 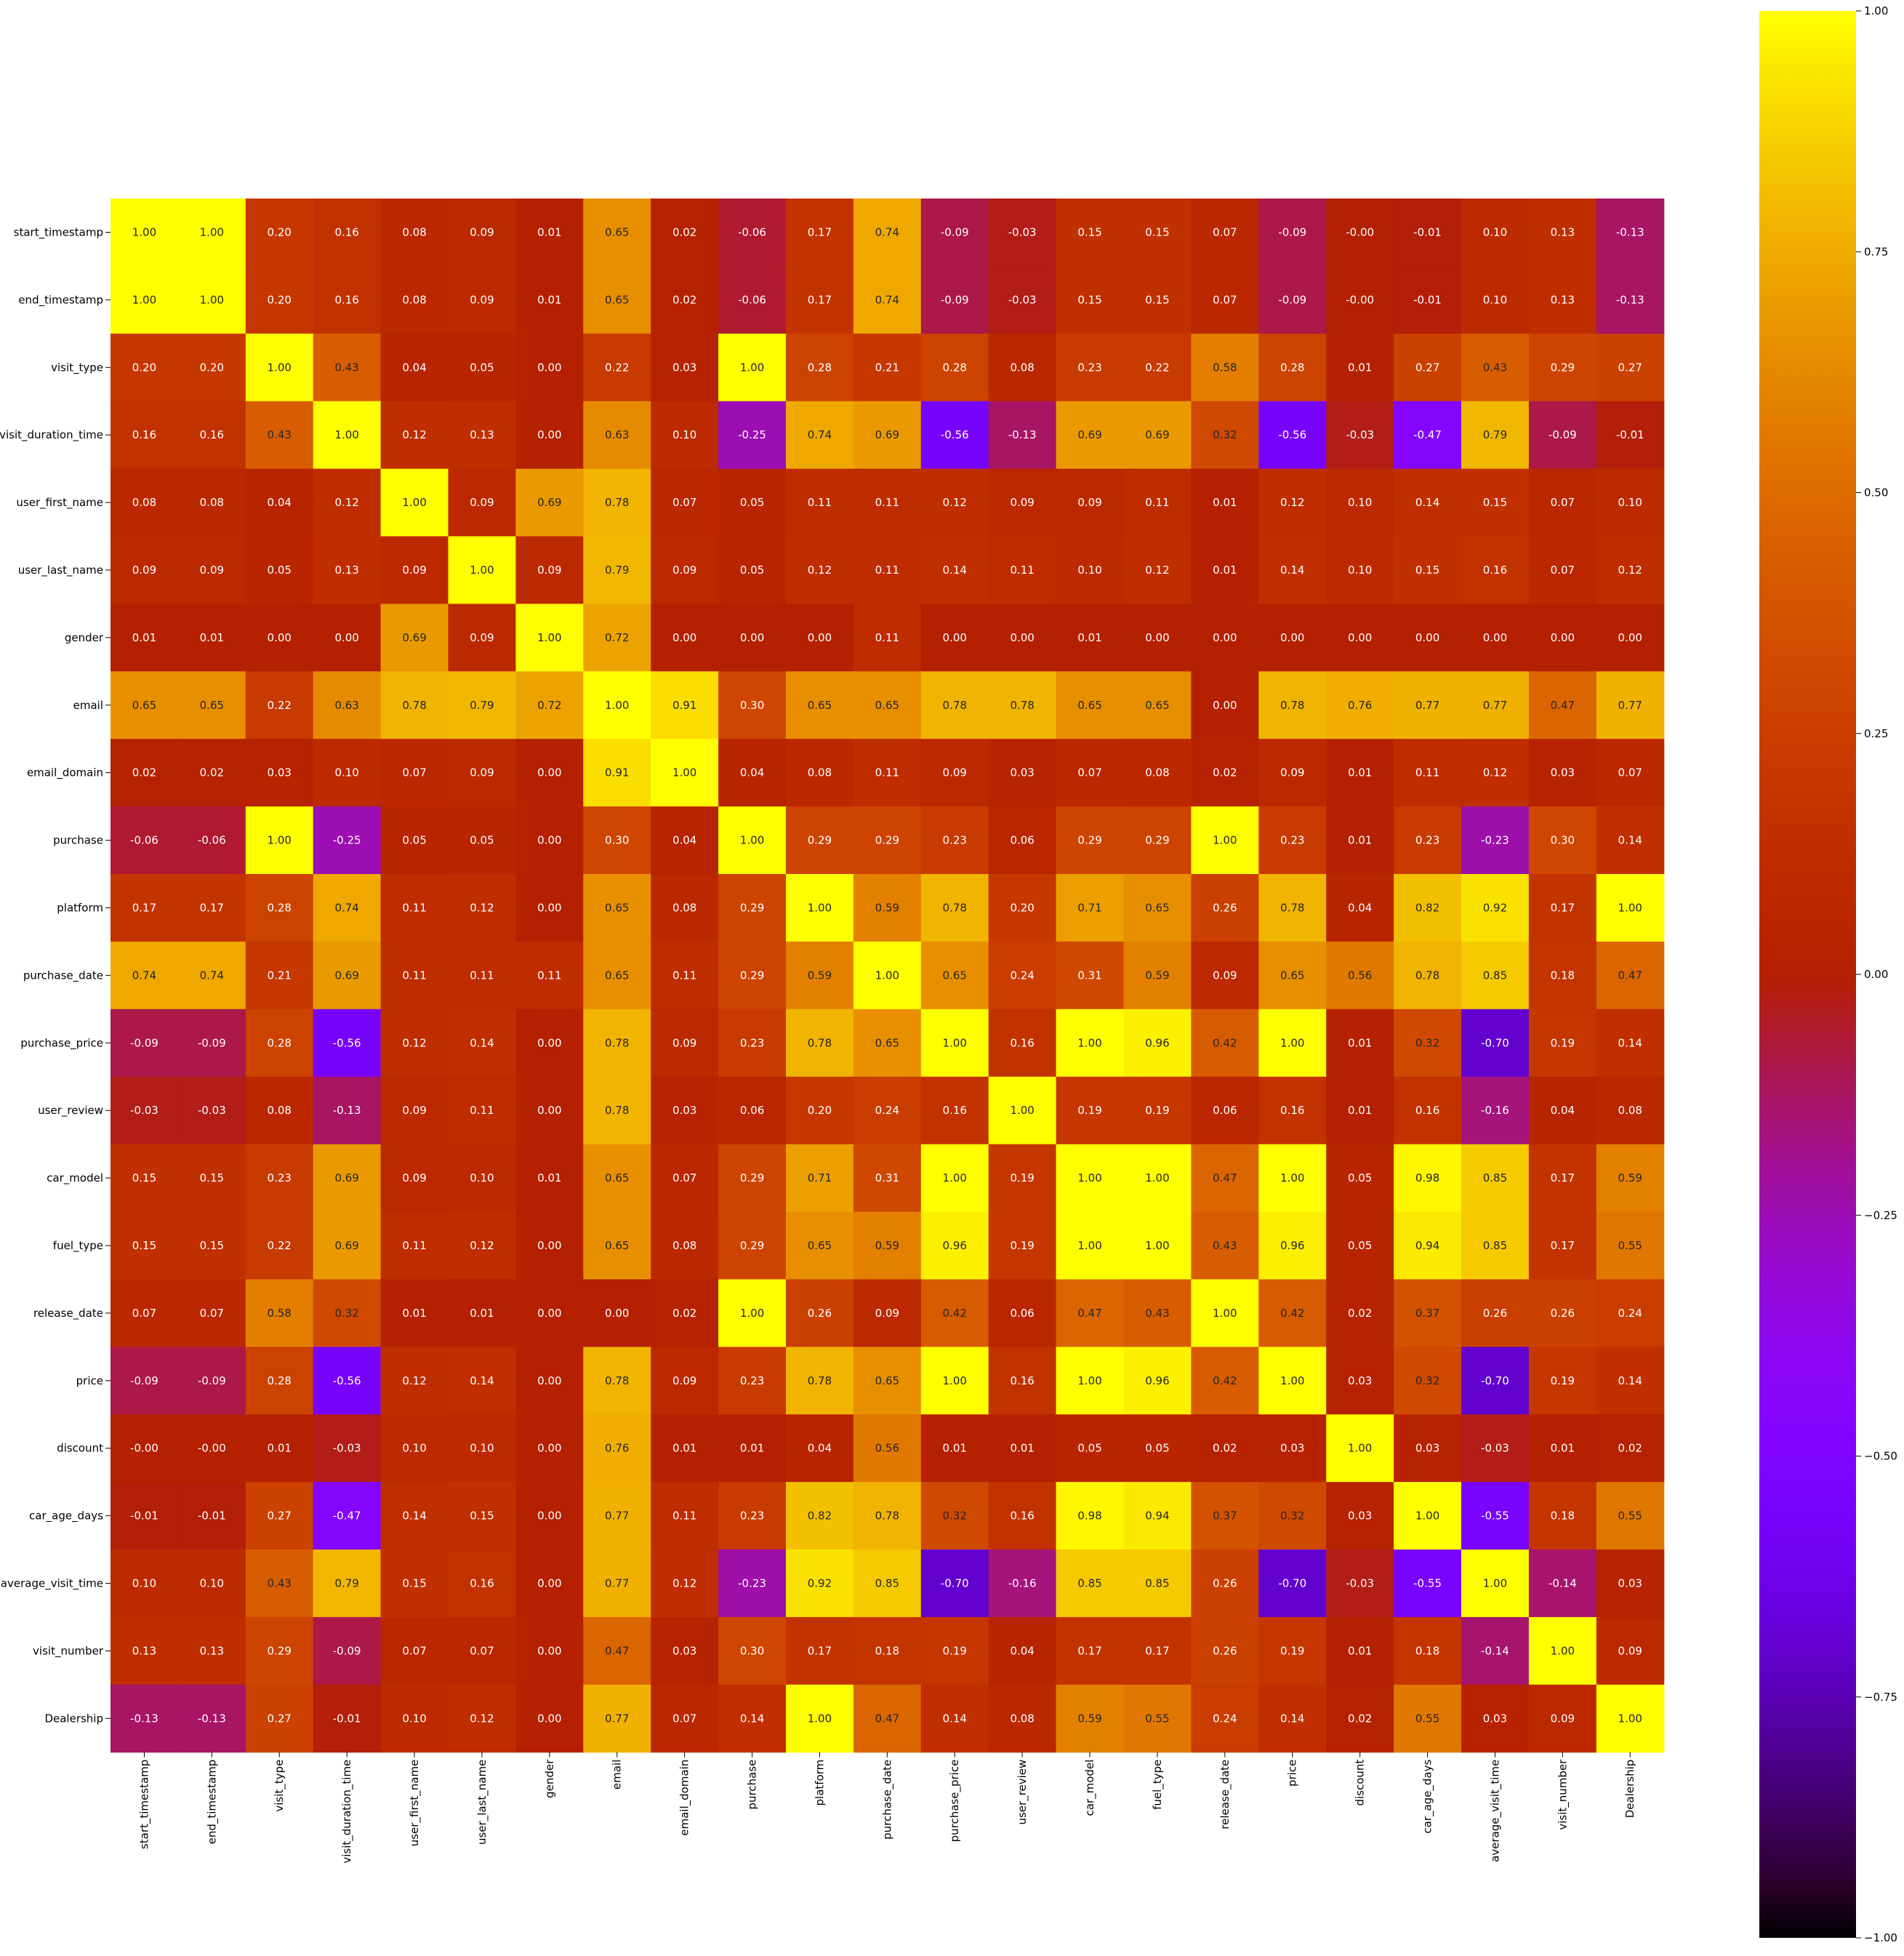 What do you see at coordinates (684, 907) in the screenshot?
I see `cell-annotation: 0.08` at bounding box center [684, 907].